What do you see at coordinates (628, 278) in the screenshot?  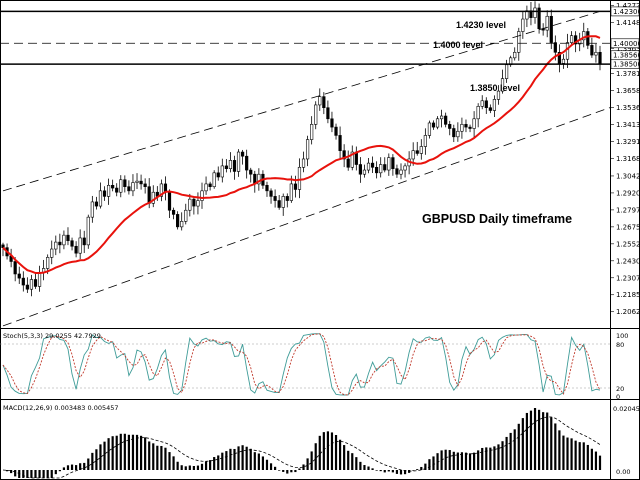 I see `price-tick-label: 1.23075` at bounding box center [628, 278].